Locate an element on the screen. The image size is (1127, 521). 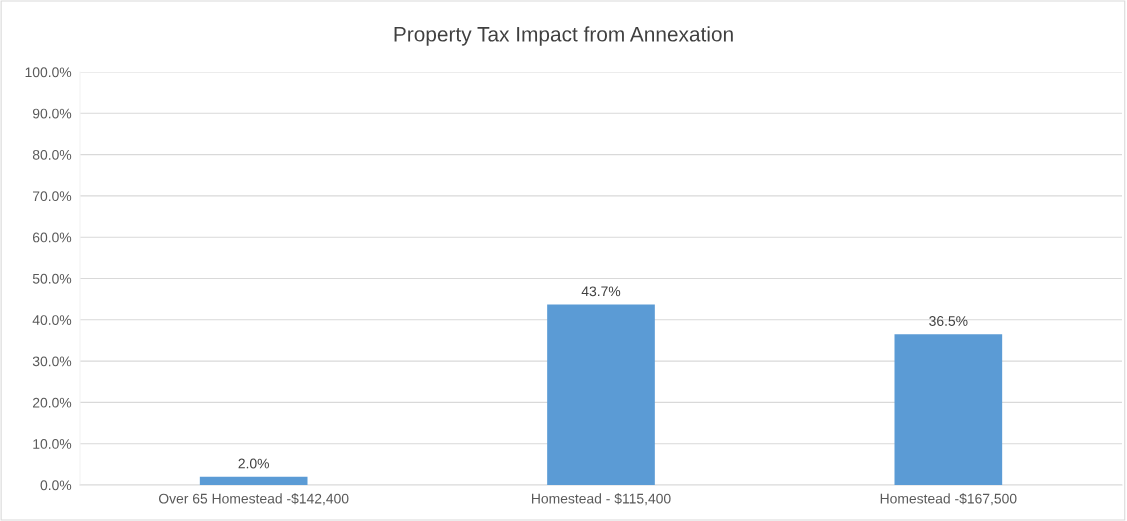
data-label: 43.7% is located at coordinates (601, 291).